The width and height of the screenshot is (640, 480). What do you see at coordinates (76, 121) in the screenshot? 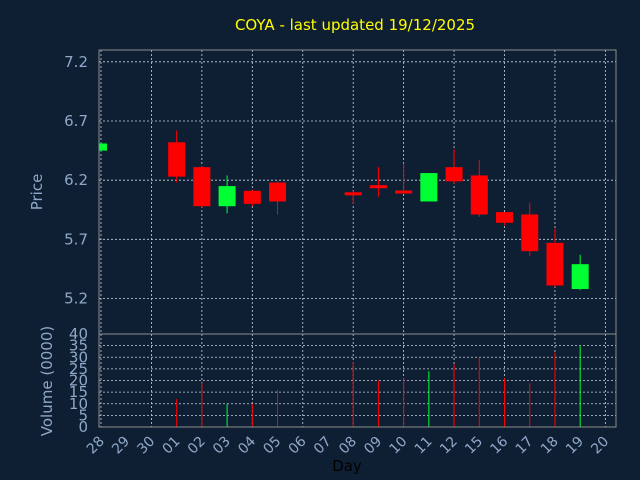
I see `price-y-tick: 6.7` at bounding box center [76, 121].